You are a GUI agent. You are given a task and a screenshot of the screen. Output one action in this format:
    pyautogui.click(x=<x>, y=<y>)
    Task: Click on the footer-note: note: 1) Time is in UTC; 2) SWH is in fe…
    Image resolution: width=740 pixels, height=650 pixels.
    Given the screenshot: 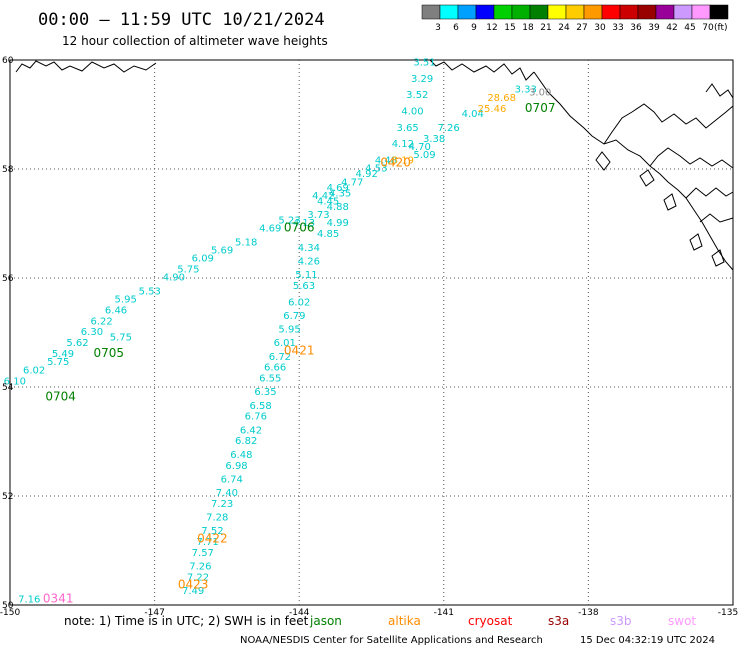 What is the action you would take?
    pyautogui.click(x=186, y=621)
    